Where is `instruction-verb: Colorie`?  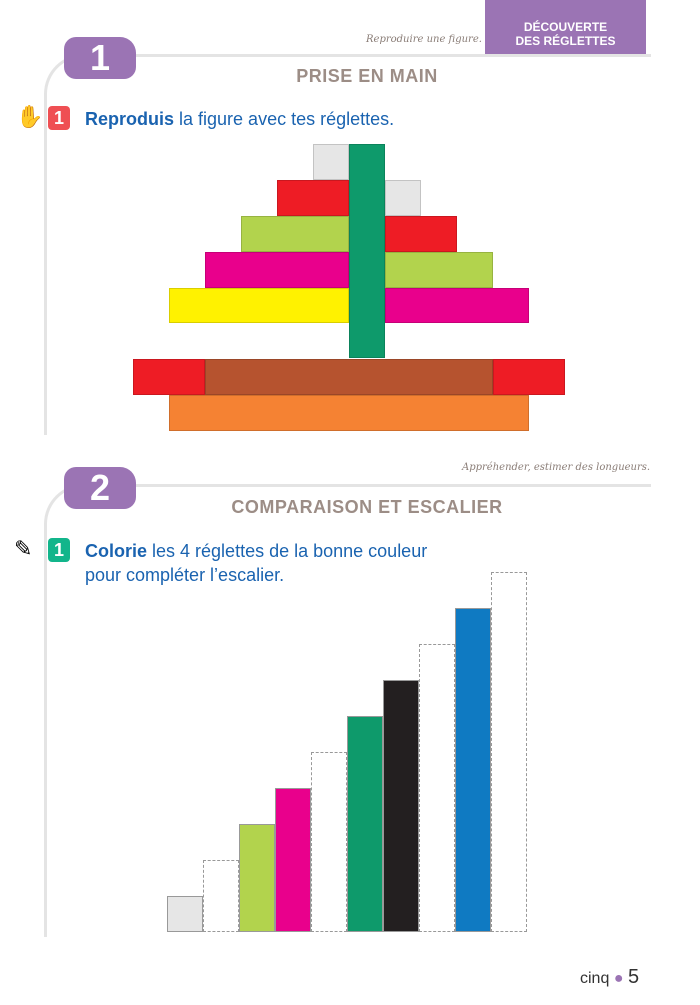 instruction-verb: Colorie is located at coordinates (116, 551).